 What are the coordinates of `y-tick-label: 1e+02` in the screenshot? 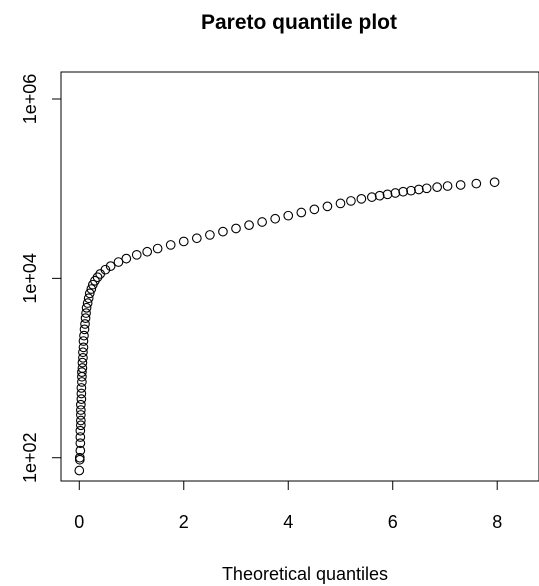 It's located at (30, 457).